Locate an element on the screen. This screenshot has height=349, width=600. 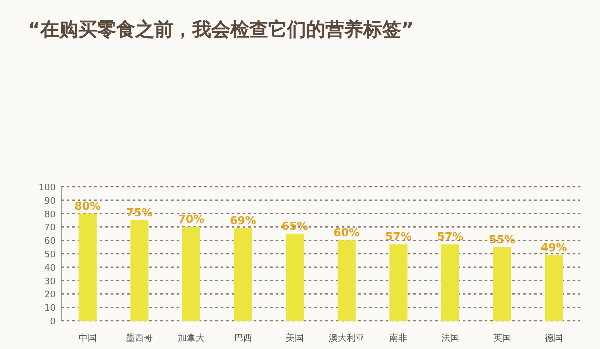
x-tick-label: 中国 is located at coordinates (87, 338).